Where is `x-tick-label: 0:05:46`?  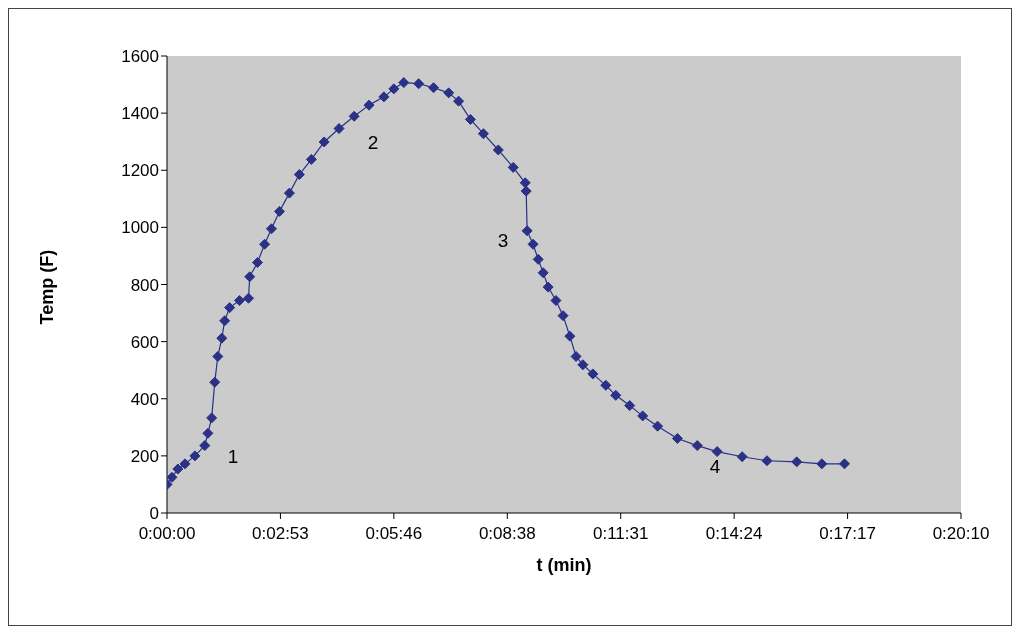 x-tick-label: 0:05:46 is located at coordinates (394, 534).